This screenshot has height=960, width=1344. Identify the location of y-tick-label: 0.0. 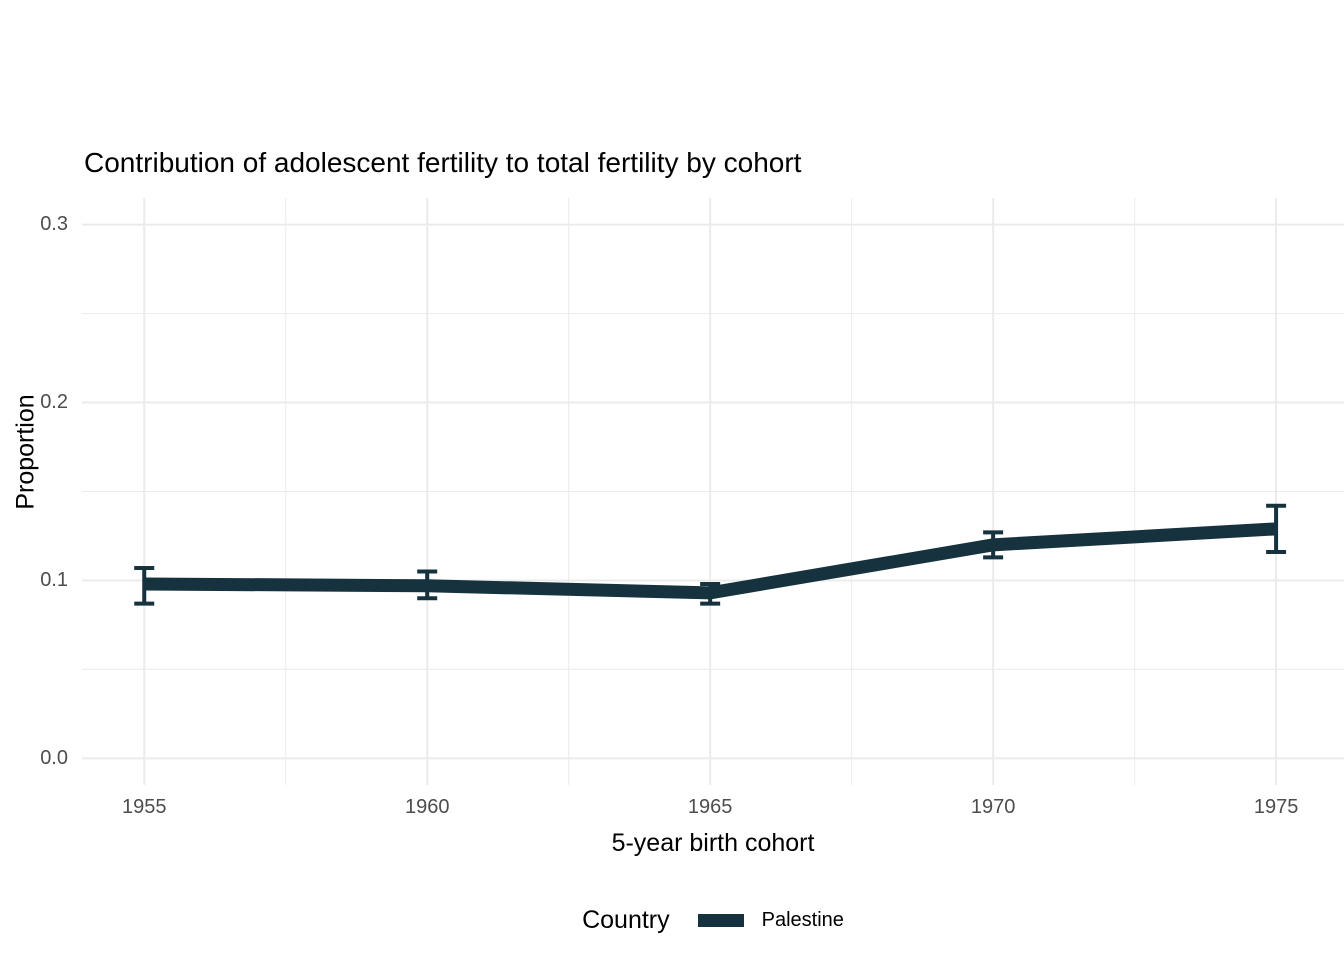
(54, 757).